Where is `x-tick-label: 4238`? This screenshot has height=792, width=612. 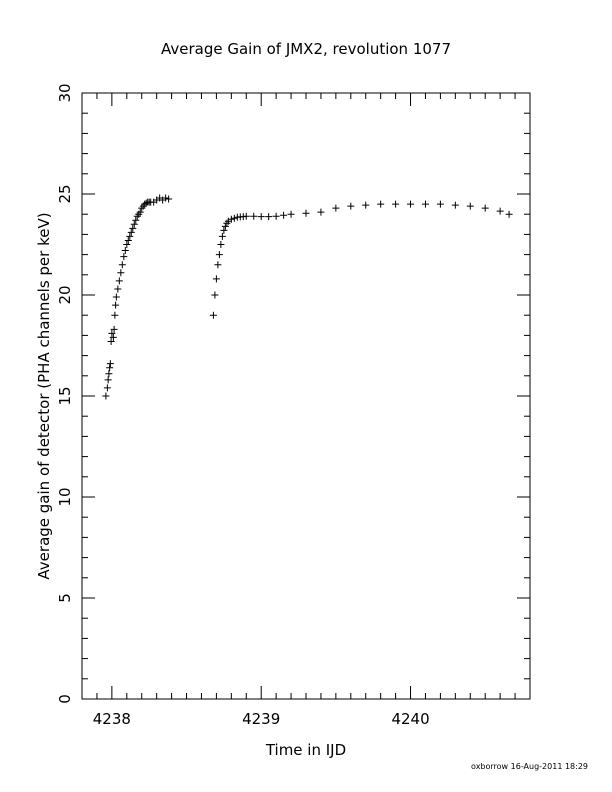
x-tick-label: 4238 is located at coordinates (112, 719).